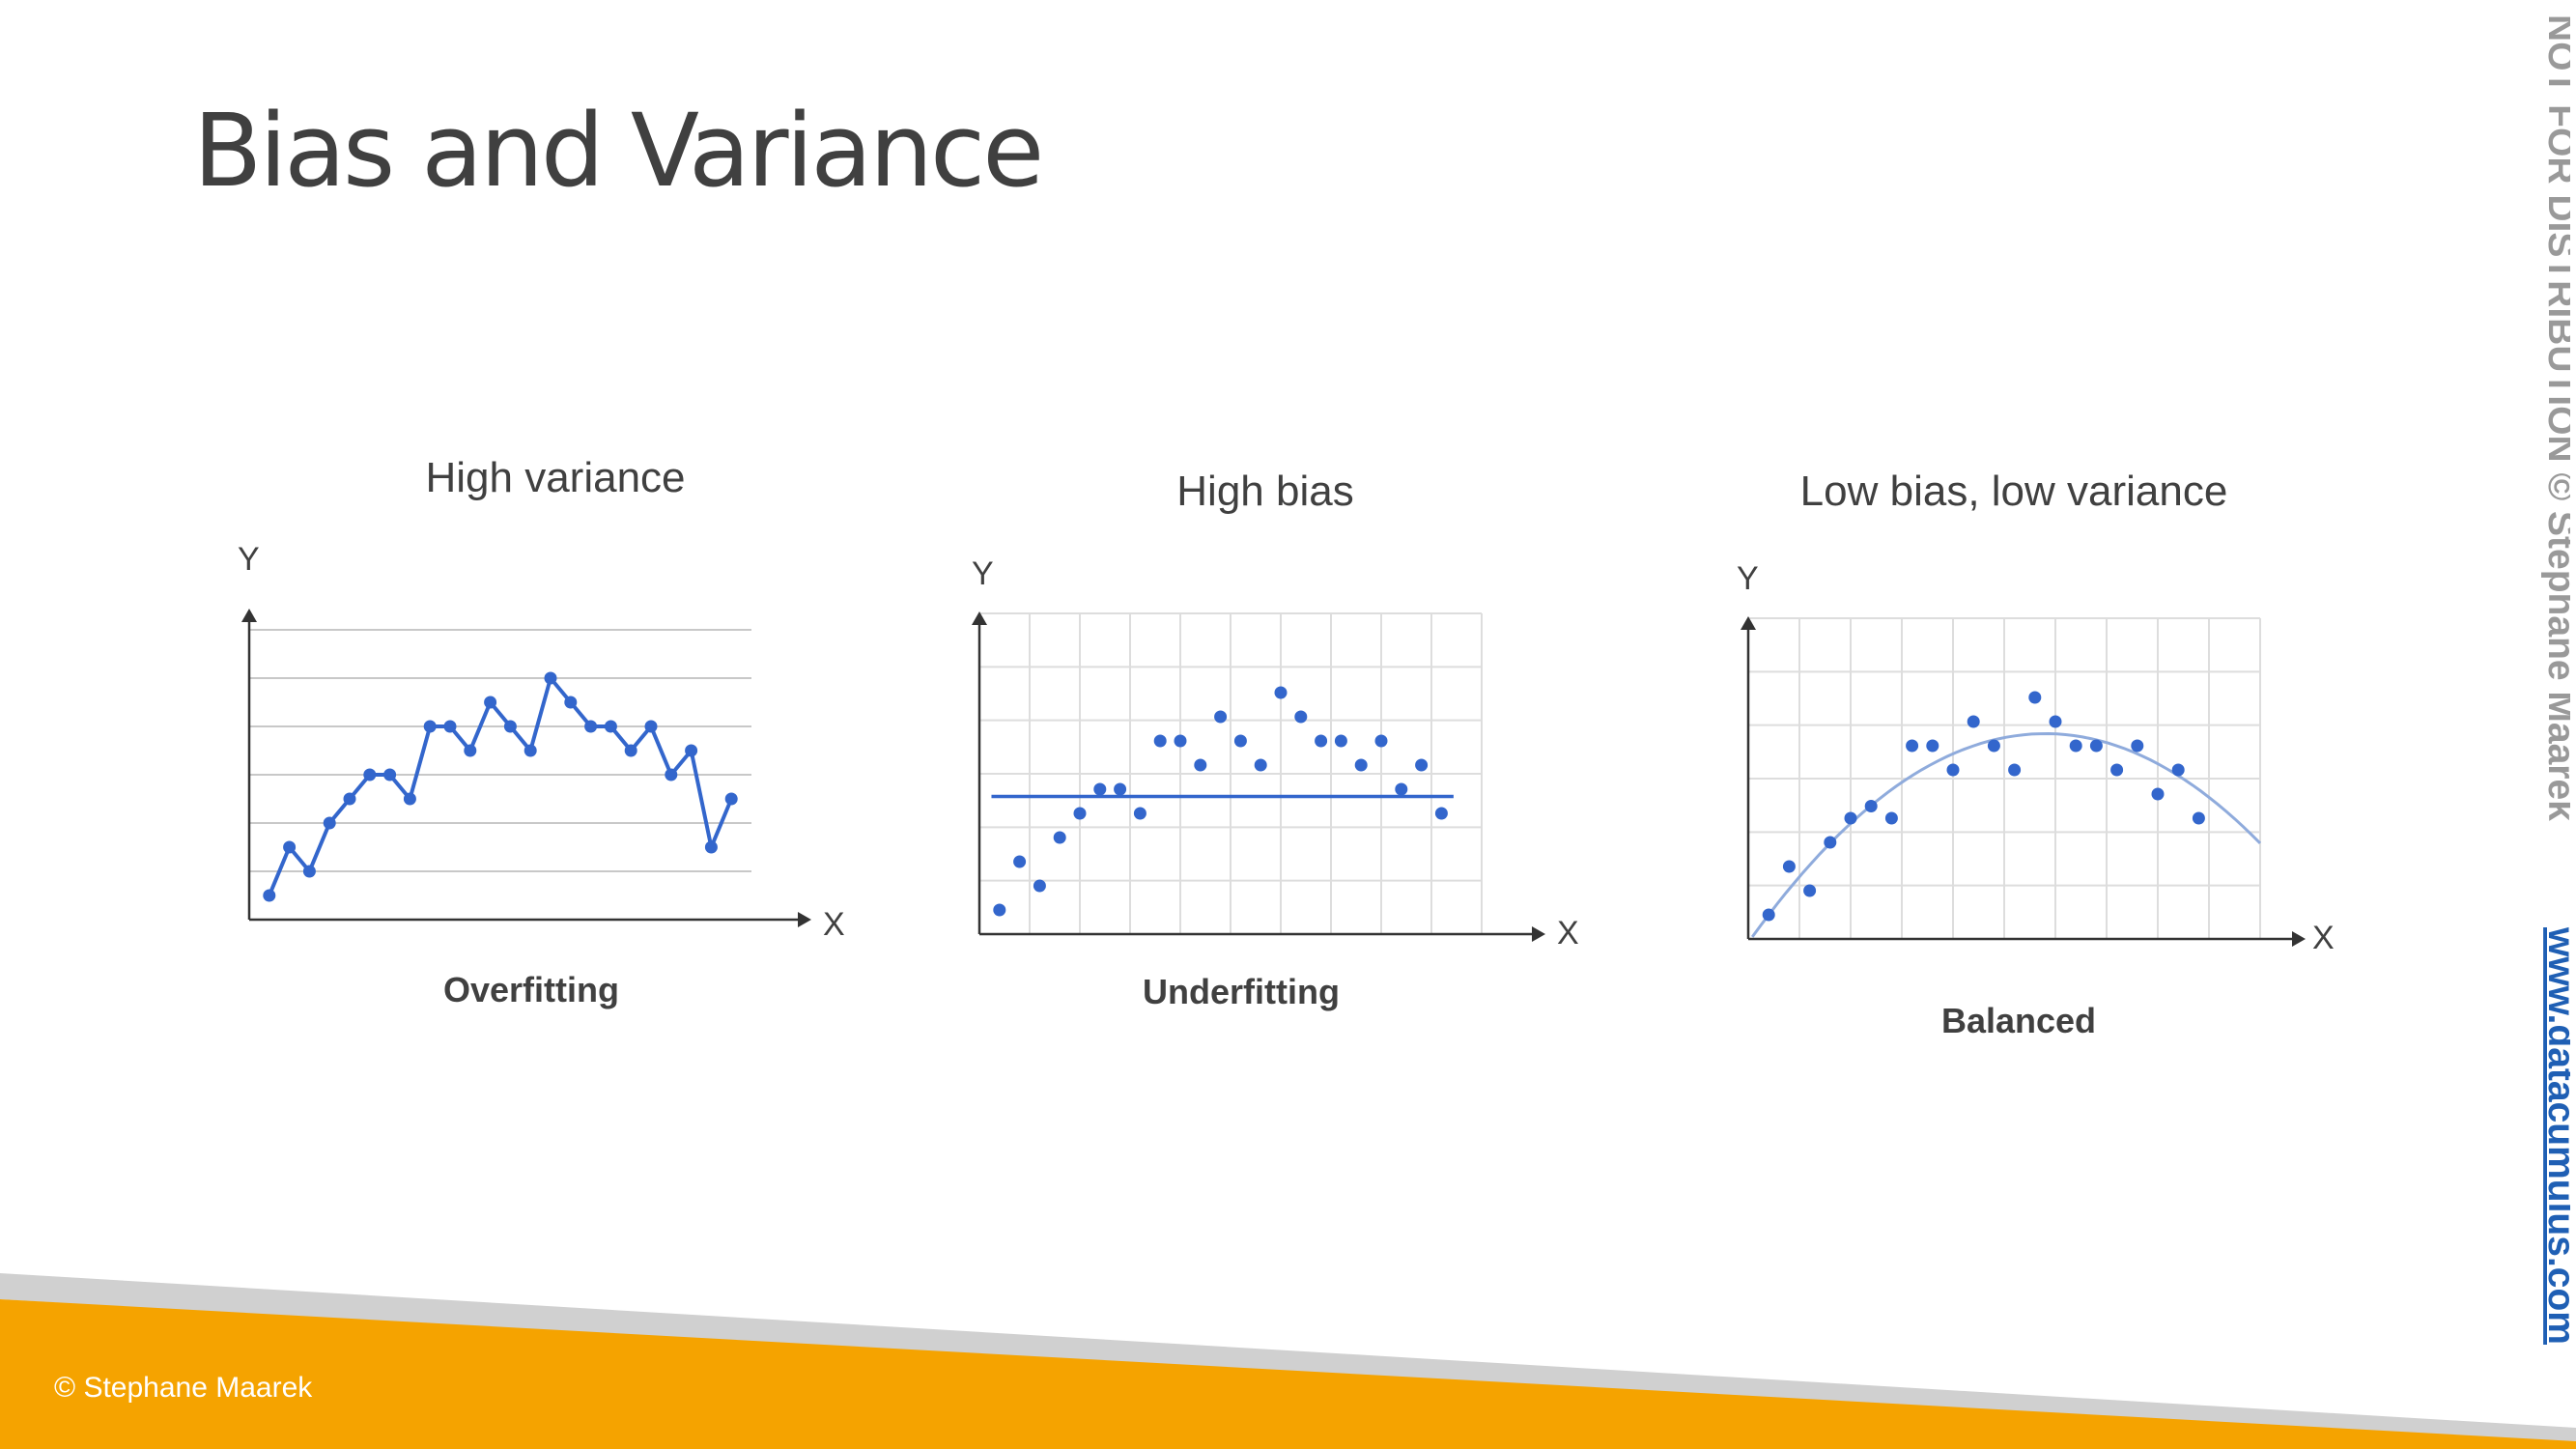  Describe the element at coordinates (500, 786) in the screenshot. I see `series-line` at that location.